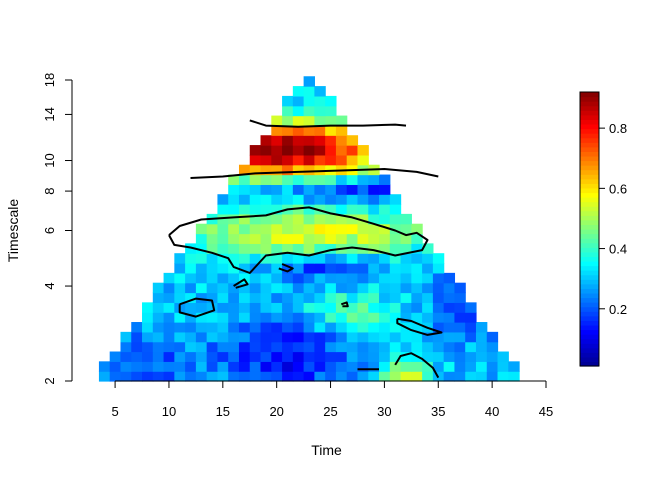 The width and height of the screenshot is (672, 480). Describe the element at coordinates (49, 114) in the screenshot. I see `y-tick-label: 14` at that location.